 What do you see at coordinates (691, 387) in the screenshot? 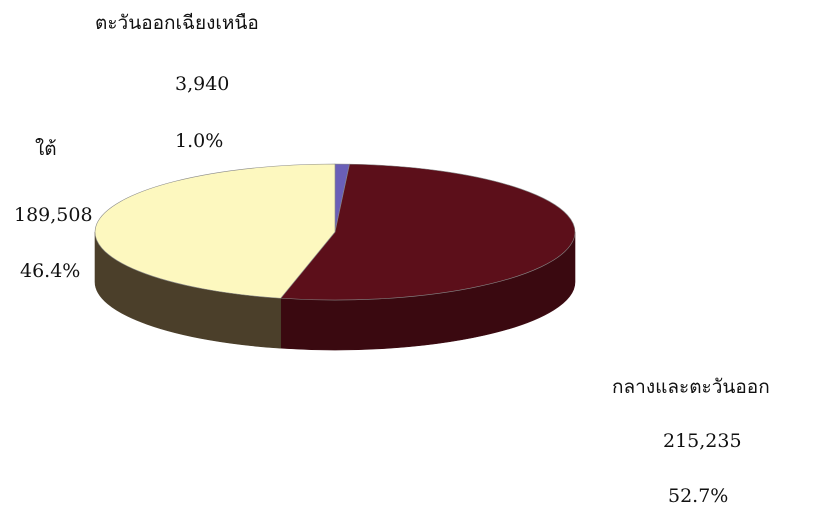
I see `slice-label-central-east-name: กลางและตะวันออก` at bounding box center [691, 387].